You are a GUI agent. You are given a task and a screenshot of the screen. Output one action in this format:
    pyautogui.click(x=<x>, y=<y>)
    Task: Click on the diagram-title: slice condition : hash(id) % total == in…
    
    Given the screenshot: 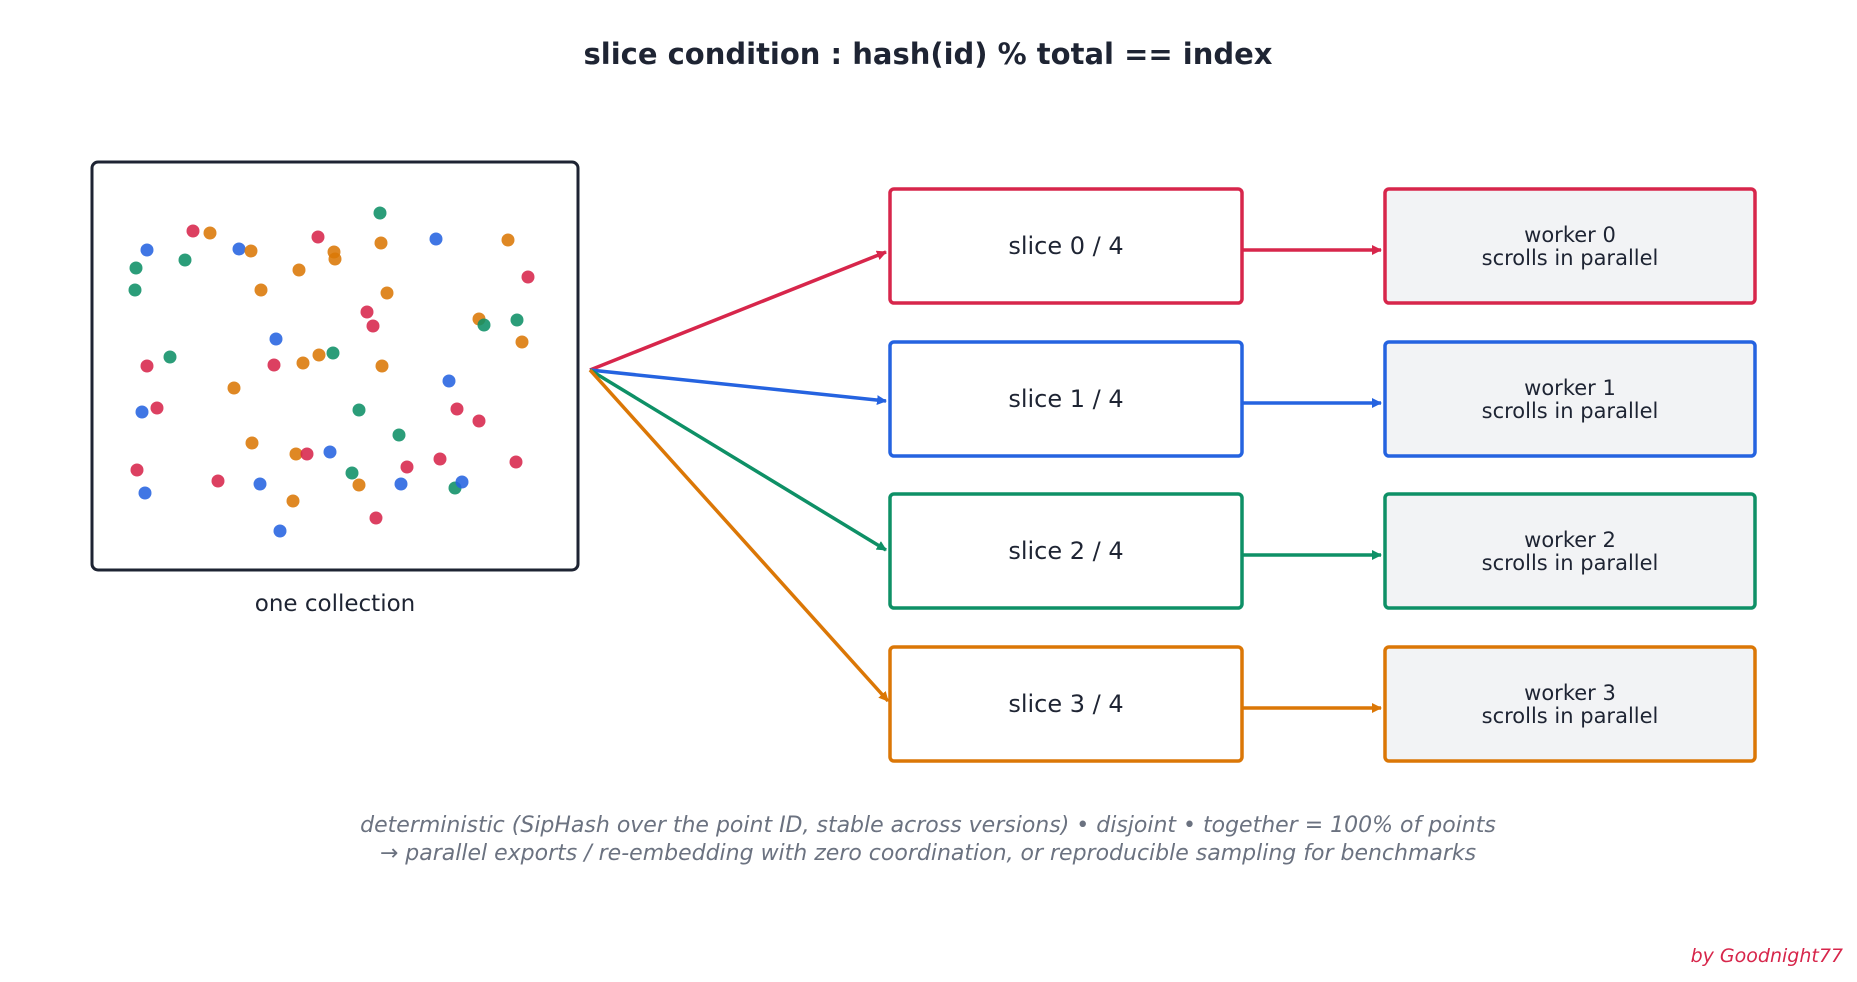 What is the action you would take?
    pyautogui.click(x=928, y=54)
    